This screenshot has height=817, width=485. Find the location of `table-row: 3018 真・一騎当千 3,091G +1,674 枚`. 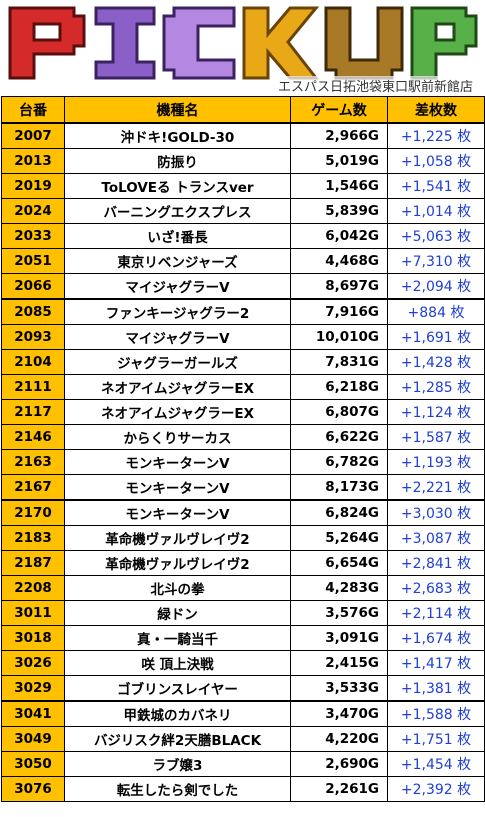

table-row: 3018 真・一騎当千 3,091G +1,674 枚 is located at coordinates (243, 638).